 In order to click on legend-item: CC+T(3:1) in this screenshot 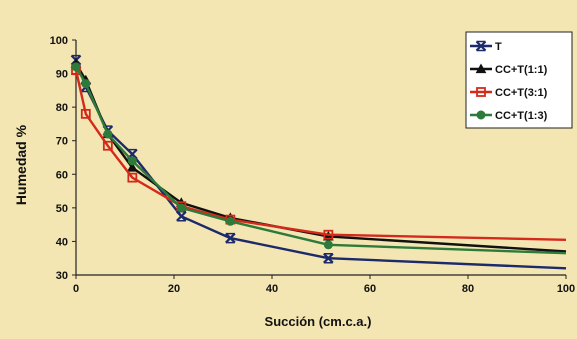, I will do `click(509, 93)`.